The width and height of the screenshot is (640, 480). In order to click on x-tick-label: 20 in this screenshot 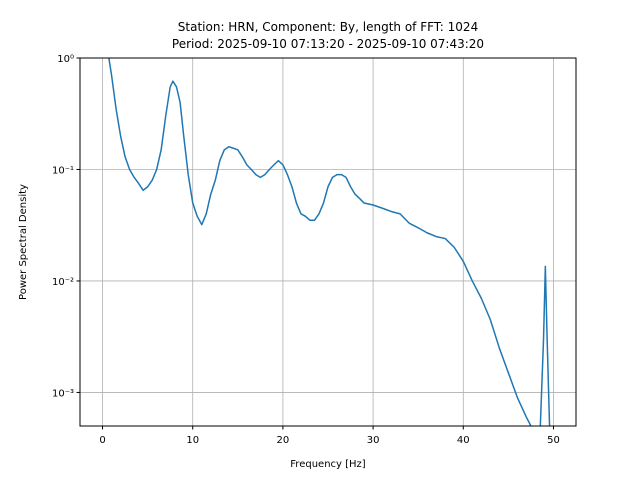, I will do `click(283, 440)`.